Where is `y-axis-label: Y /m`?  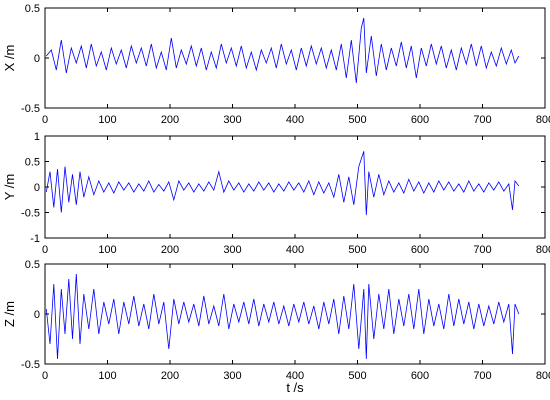 y-axis-label: Y /m is located at coordinates (9, 187).